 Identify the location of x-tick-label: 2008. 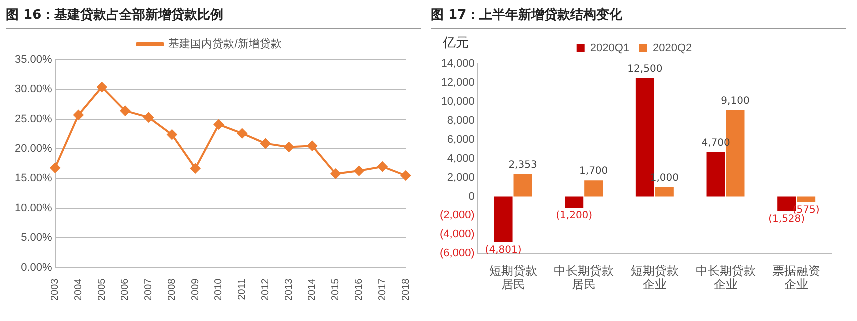
(172, 290).